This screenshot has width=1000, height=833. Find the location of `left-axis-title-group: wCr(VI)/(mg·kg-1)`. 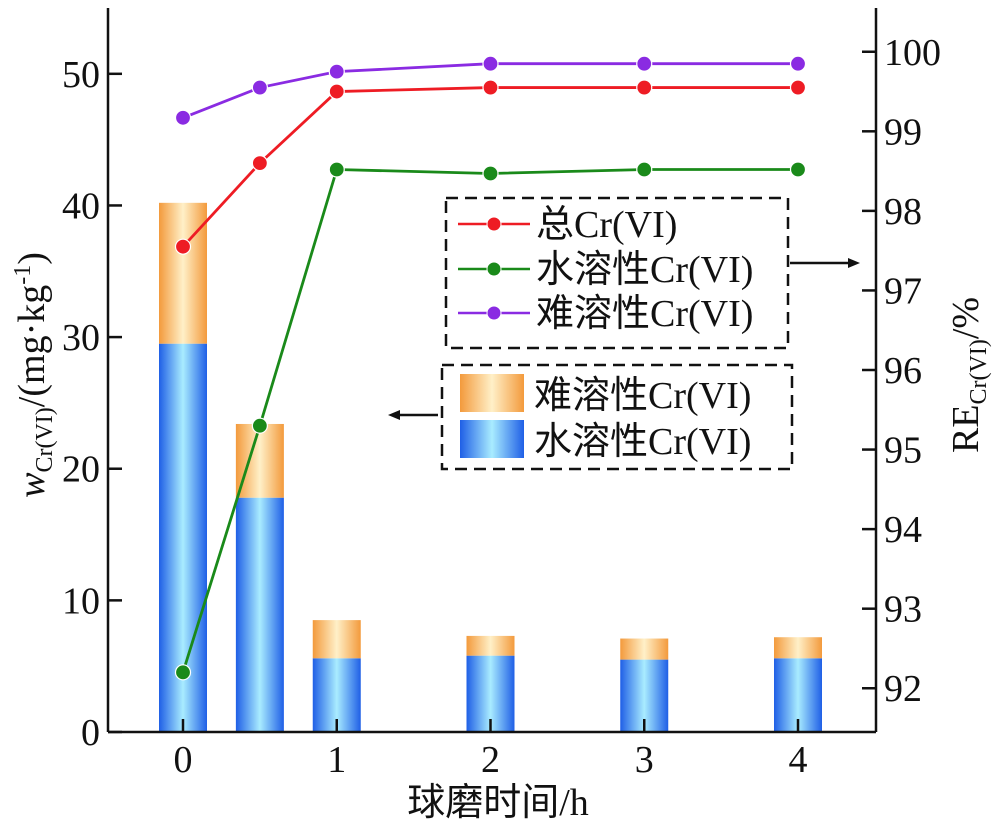

left-axis-title-group: wCr(VI)/(mg·kg-1) is located at coordinates (34, 375).